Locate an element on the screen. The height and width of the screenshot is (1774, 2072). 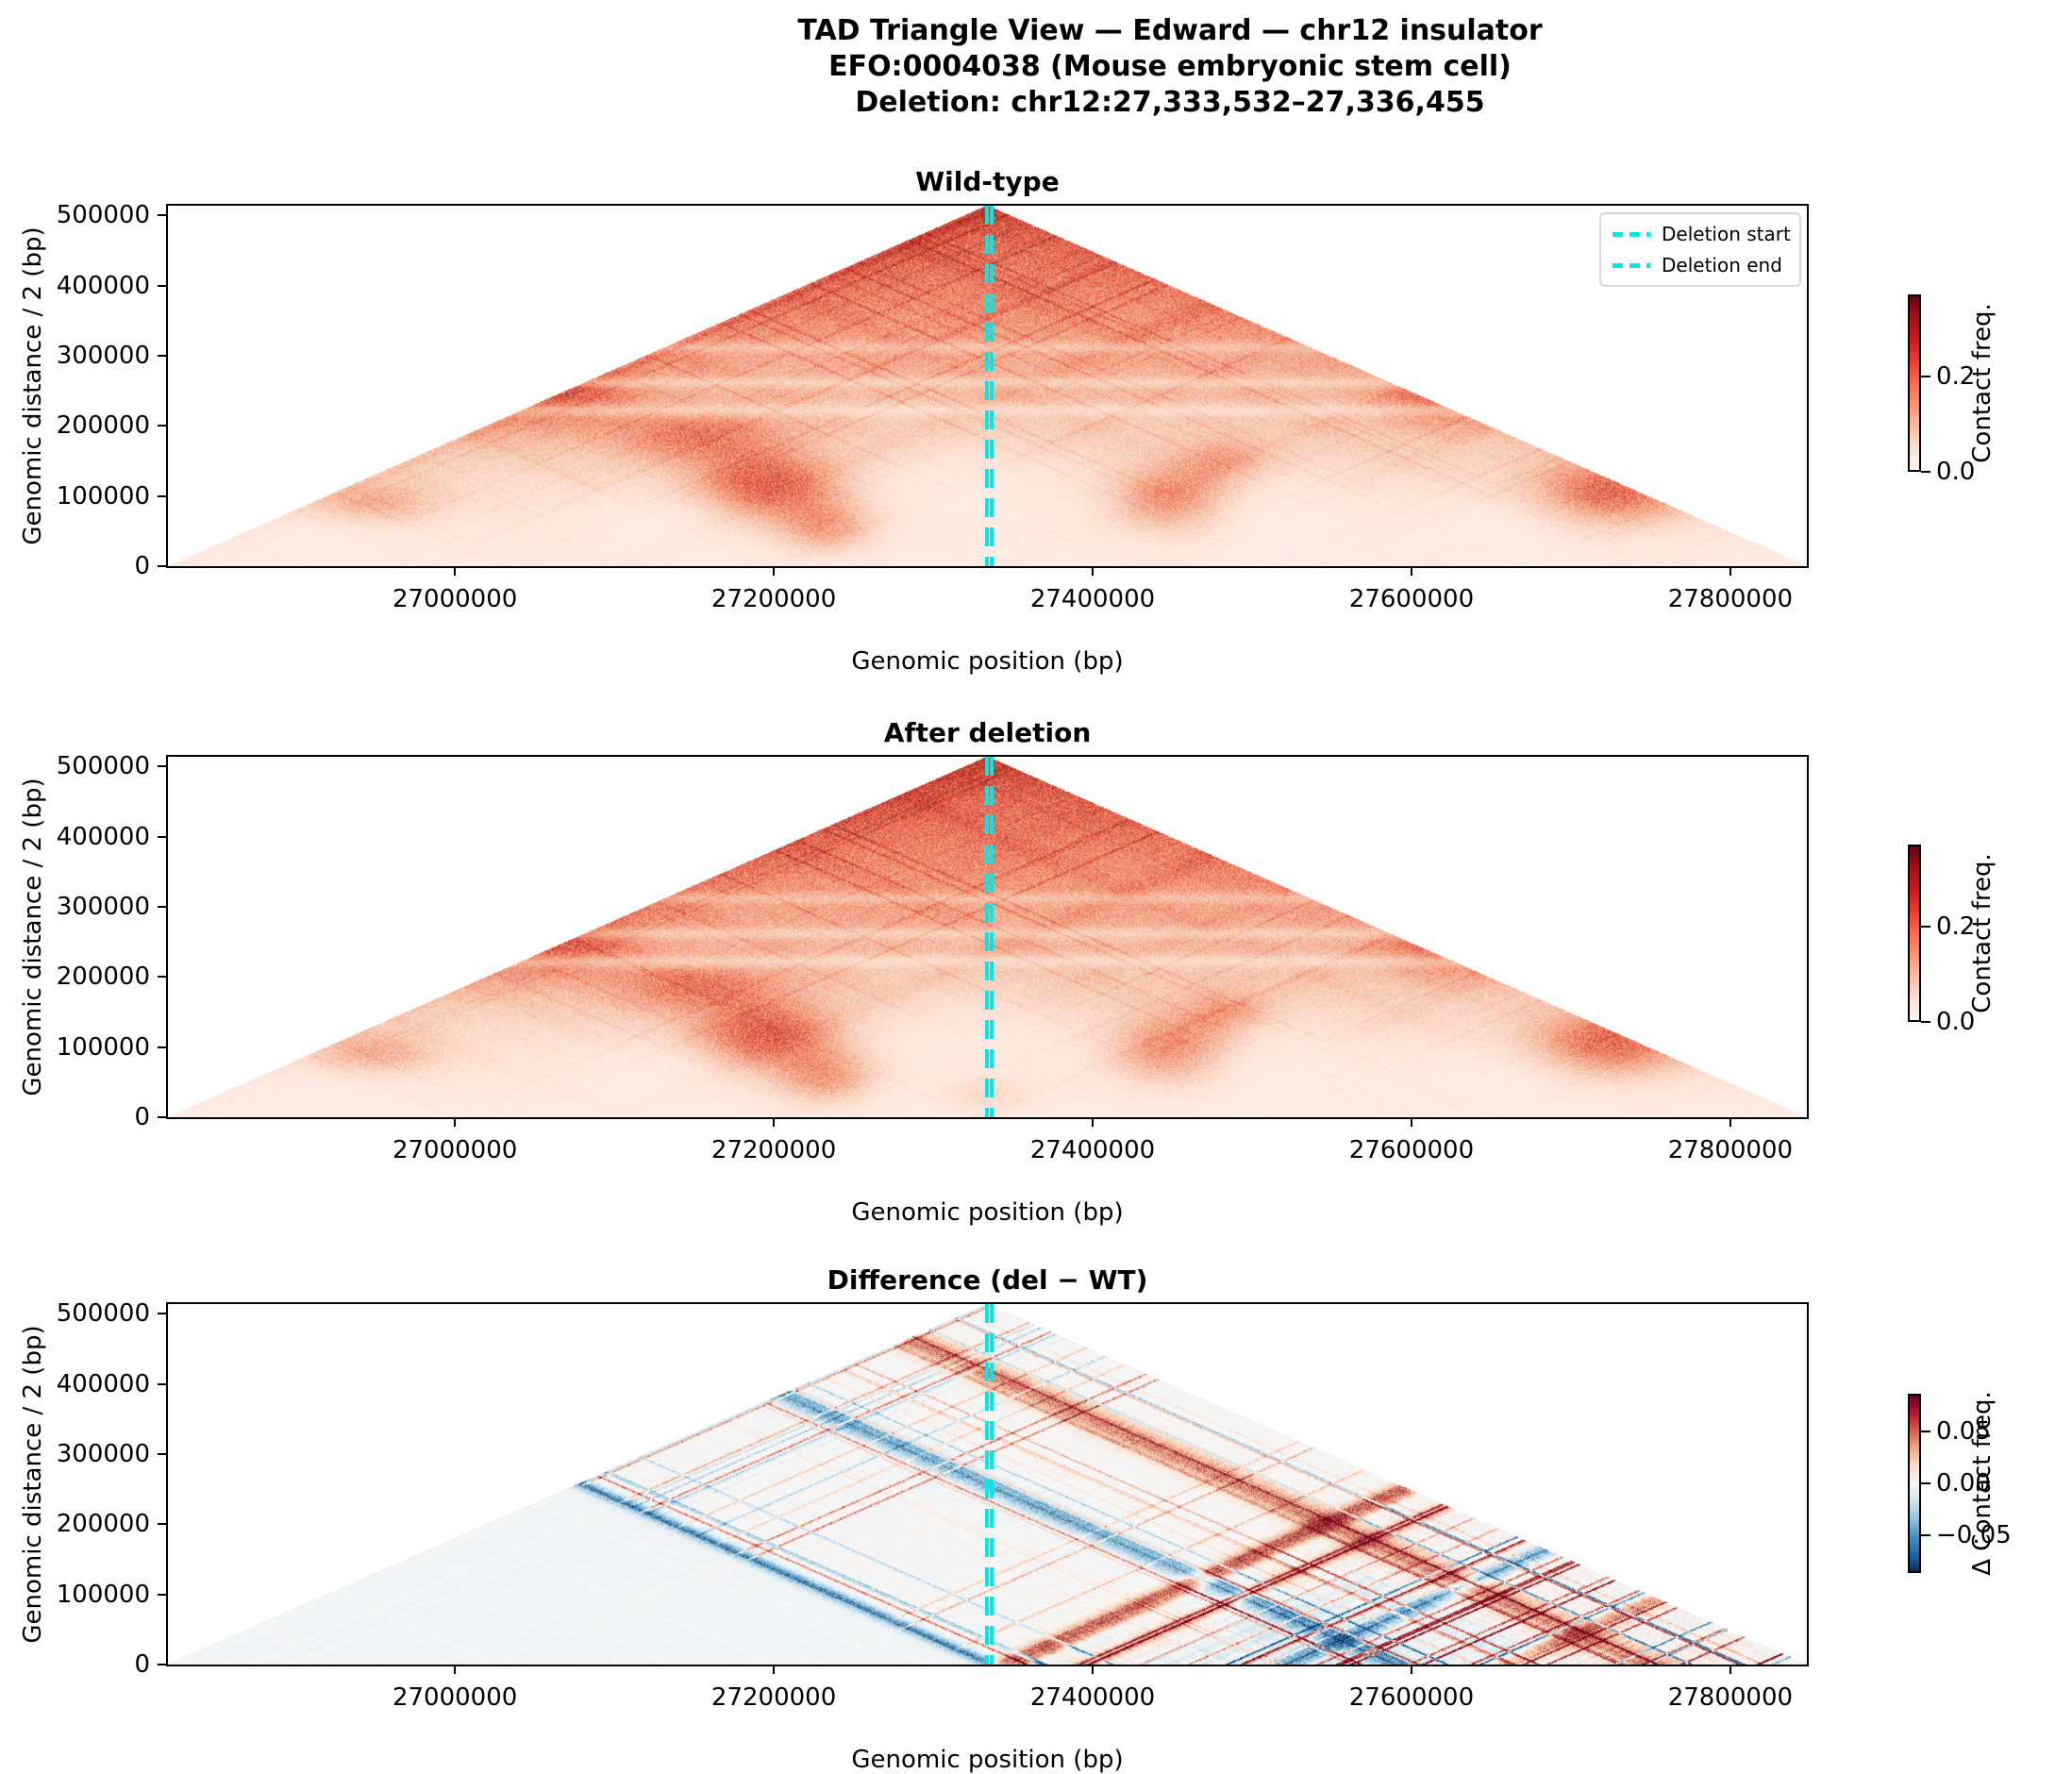
deletion-end-dashed-line-icon is located at coordinates (1631, 265).